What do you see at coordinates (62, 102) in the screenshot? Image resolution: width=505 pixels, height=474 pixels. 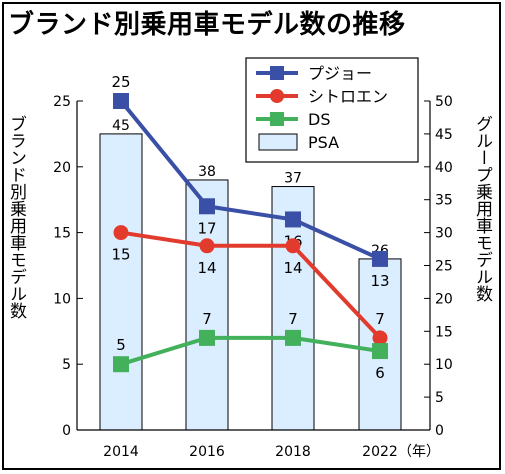 I see `y-left-tick-label-25: 25` at bounding box center [62, 102].